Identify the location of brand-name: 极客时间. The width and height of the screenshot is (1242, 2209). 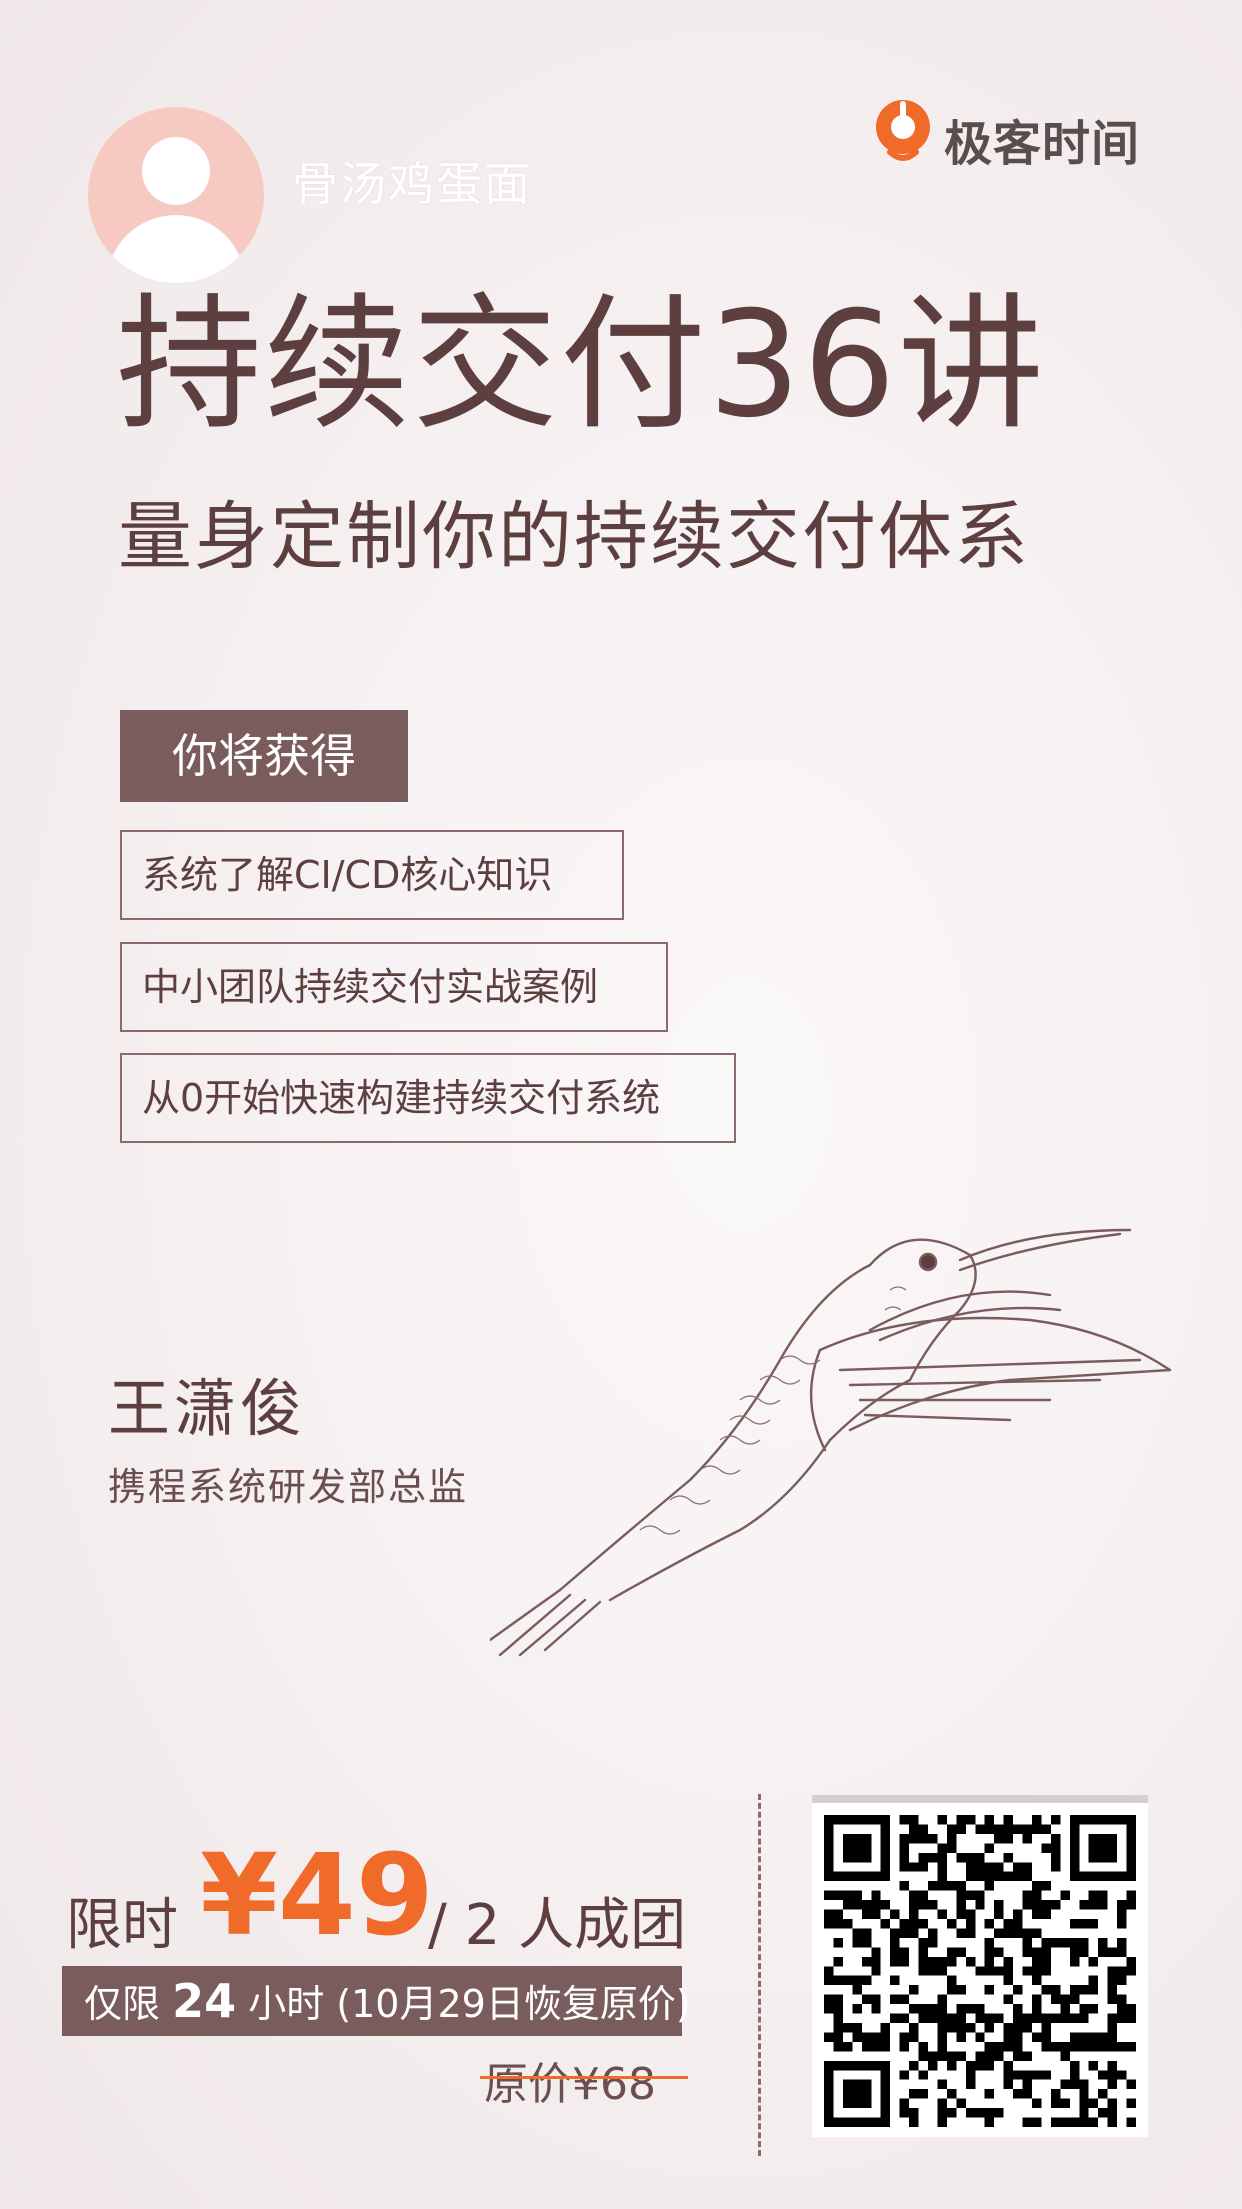
(1042, 144).